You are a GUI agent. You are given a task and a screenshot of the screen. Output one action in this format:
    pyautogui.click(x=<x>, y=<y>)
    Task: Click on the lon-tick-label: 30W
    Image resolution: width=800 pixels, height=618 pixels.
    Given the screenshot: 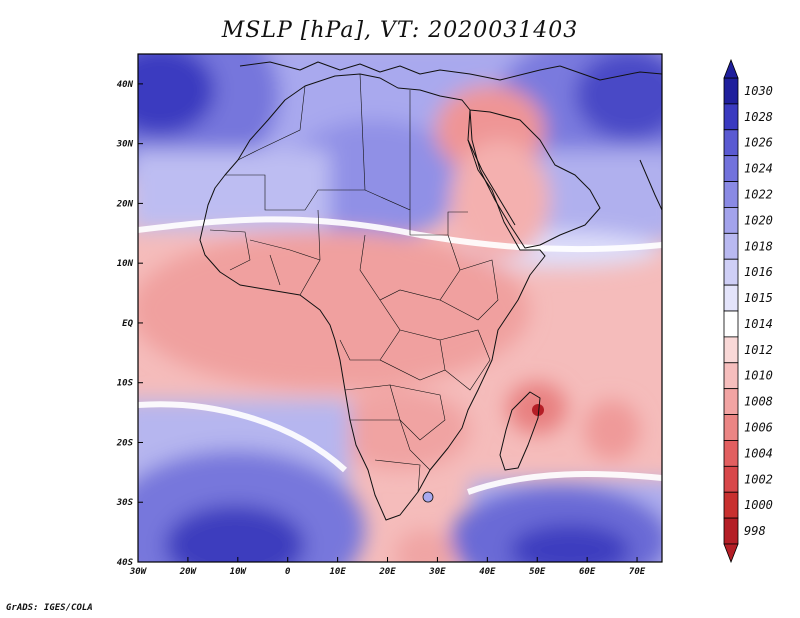 What is the action you would take?
    pyautogui.click(x=138, y=572)
    